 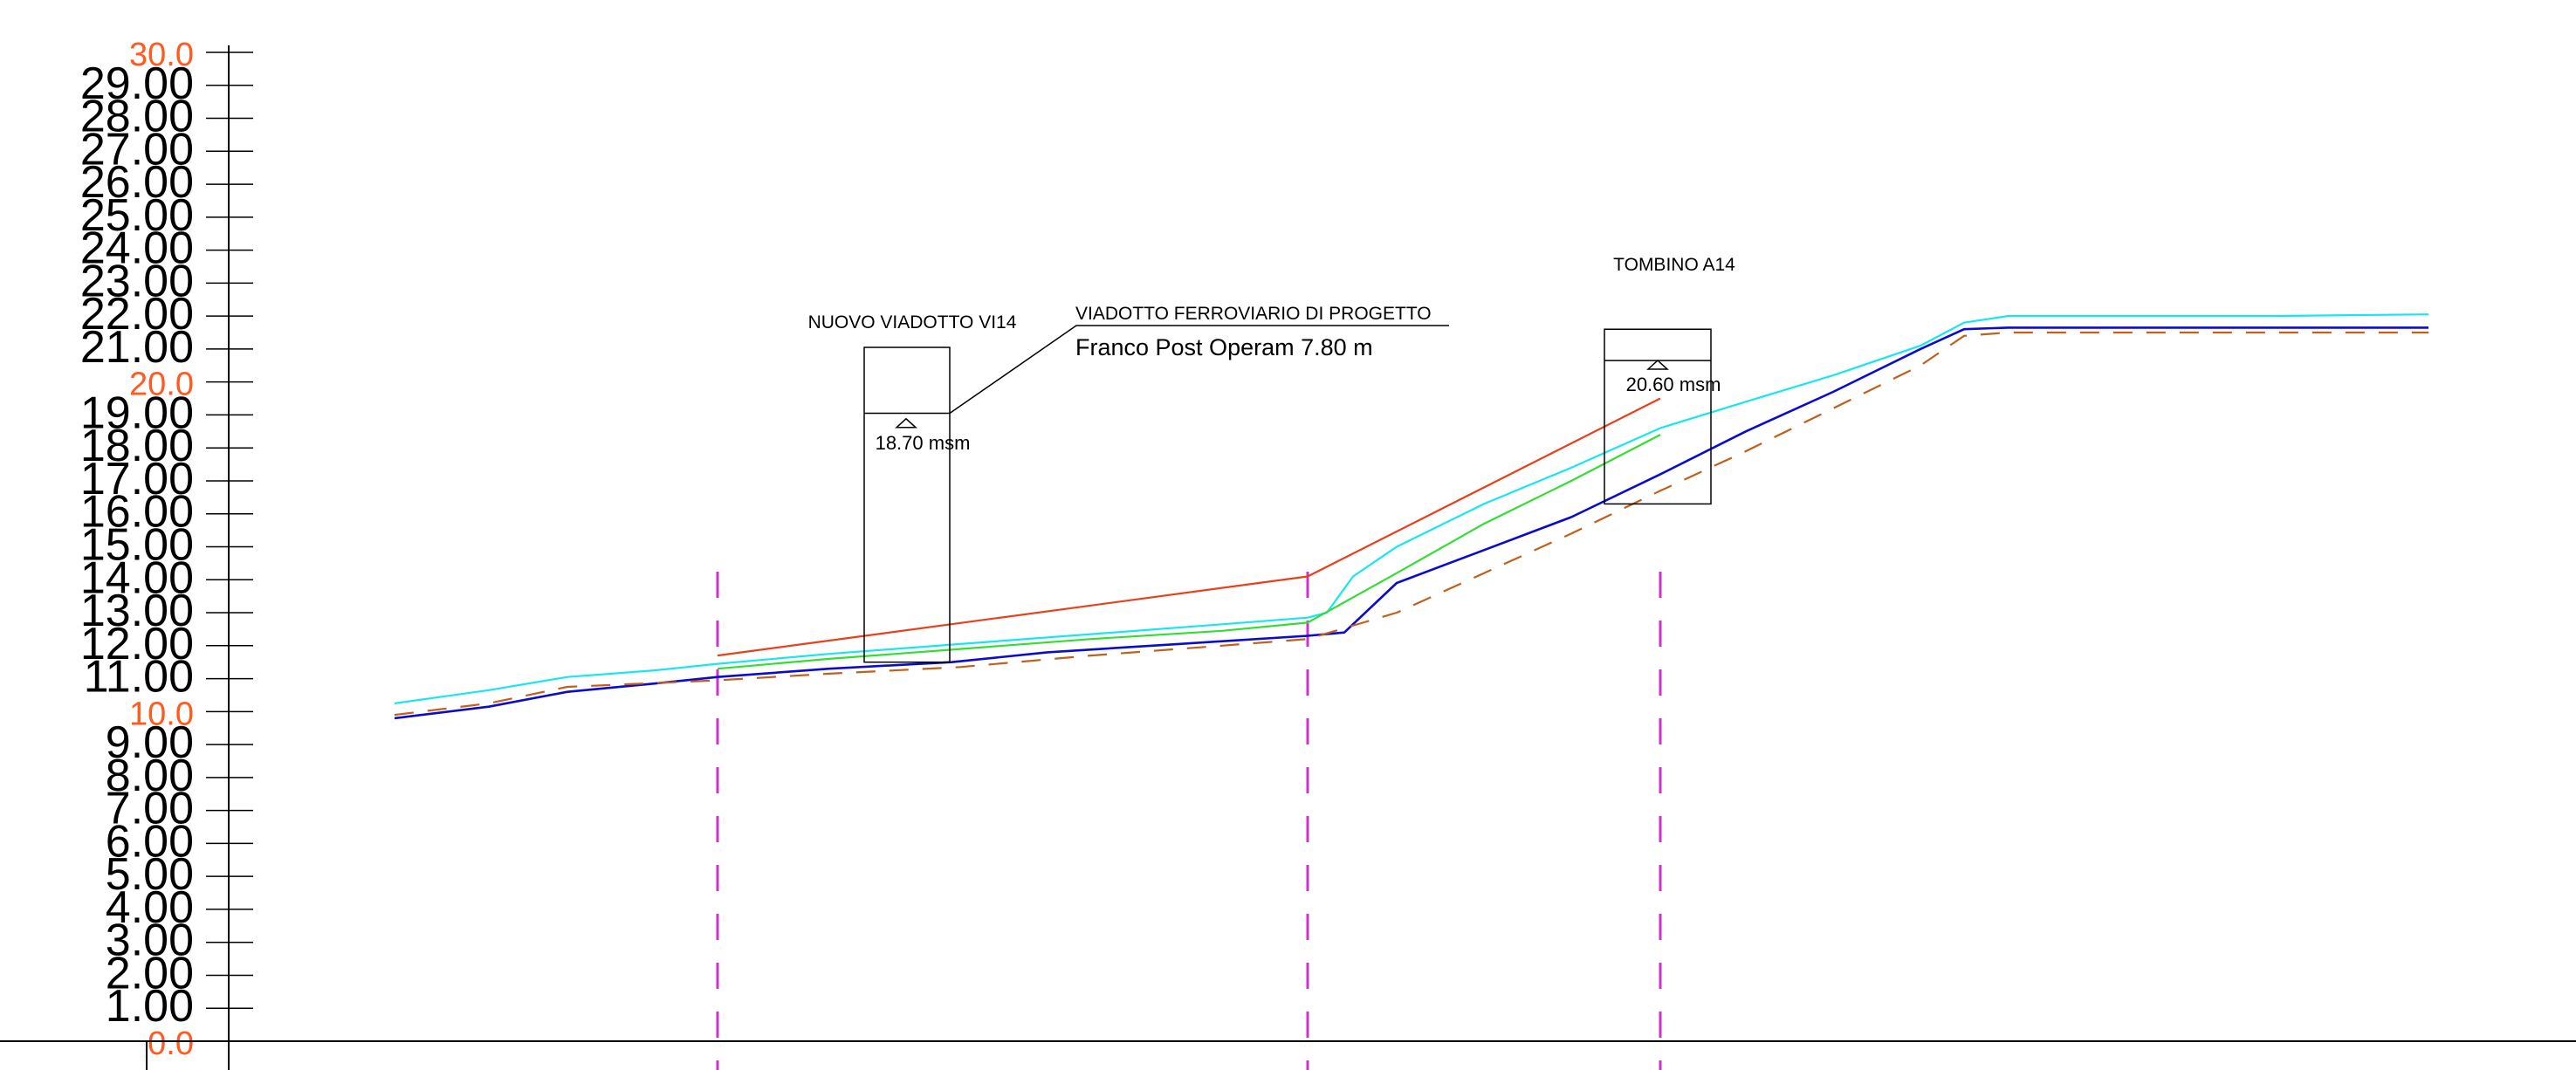 What do you see at coordinates (150, 874) in the screenshot?
I see `y-tick-label: 5.00` at bounding box center [150, 874].